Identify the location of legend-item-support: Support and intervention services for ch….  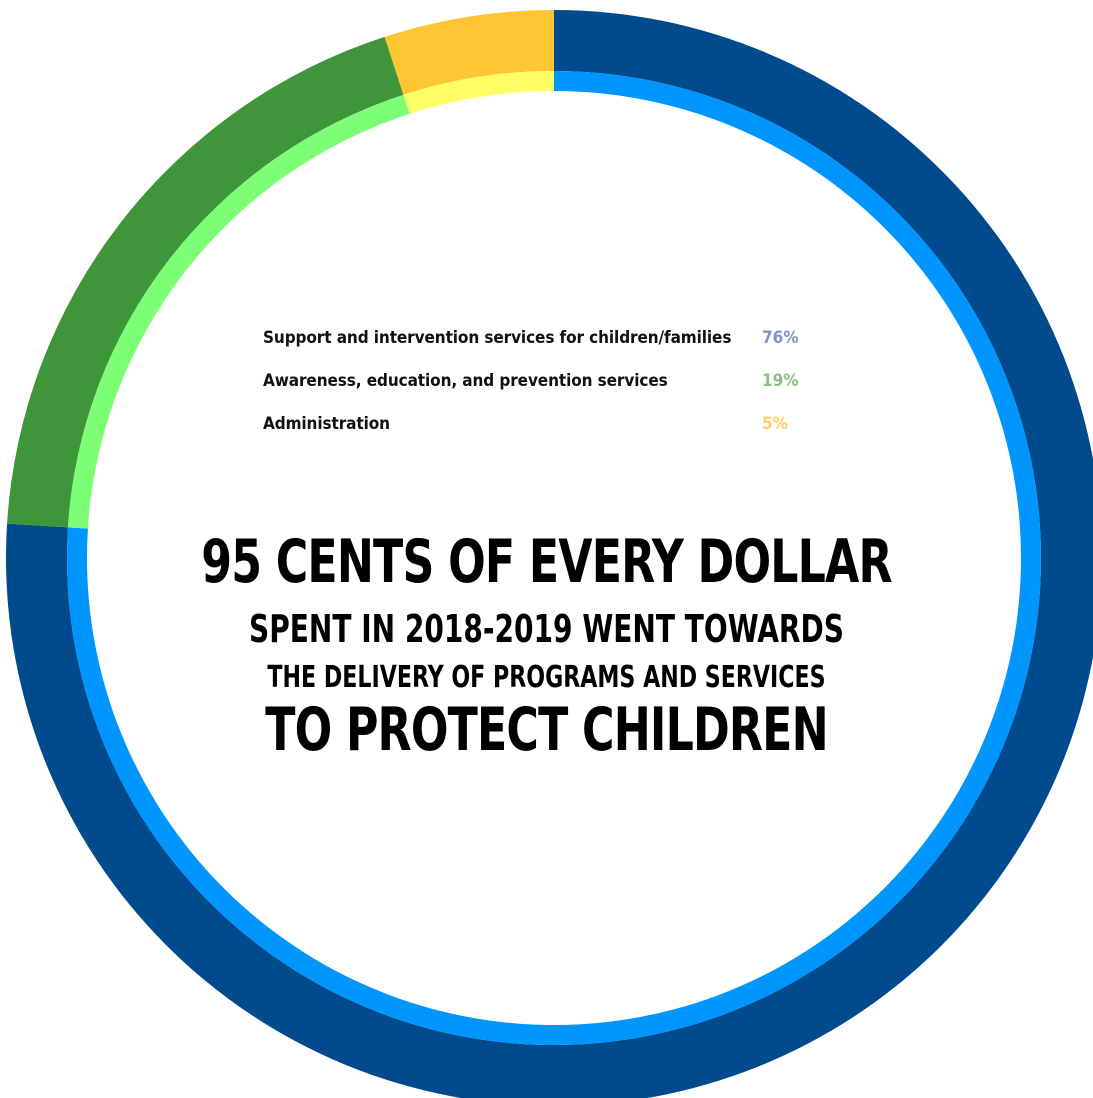
(543, 337).